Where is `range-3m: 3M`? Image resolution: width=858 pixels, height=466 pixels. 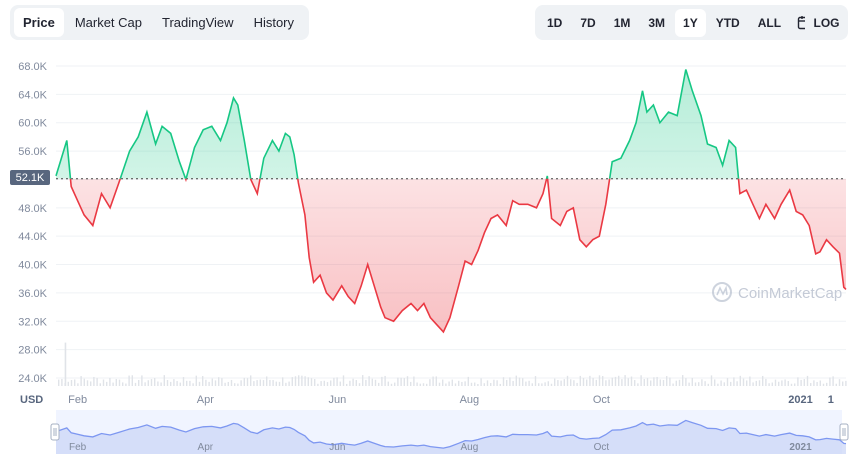
range-3m: 3M is located at coordinates (657, 22).